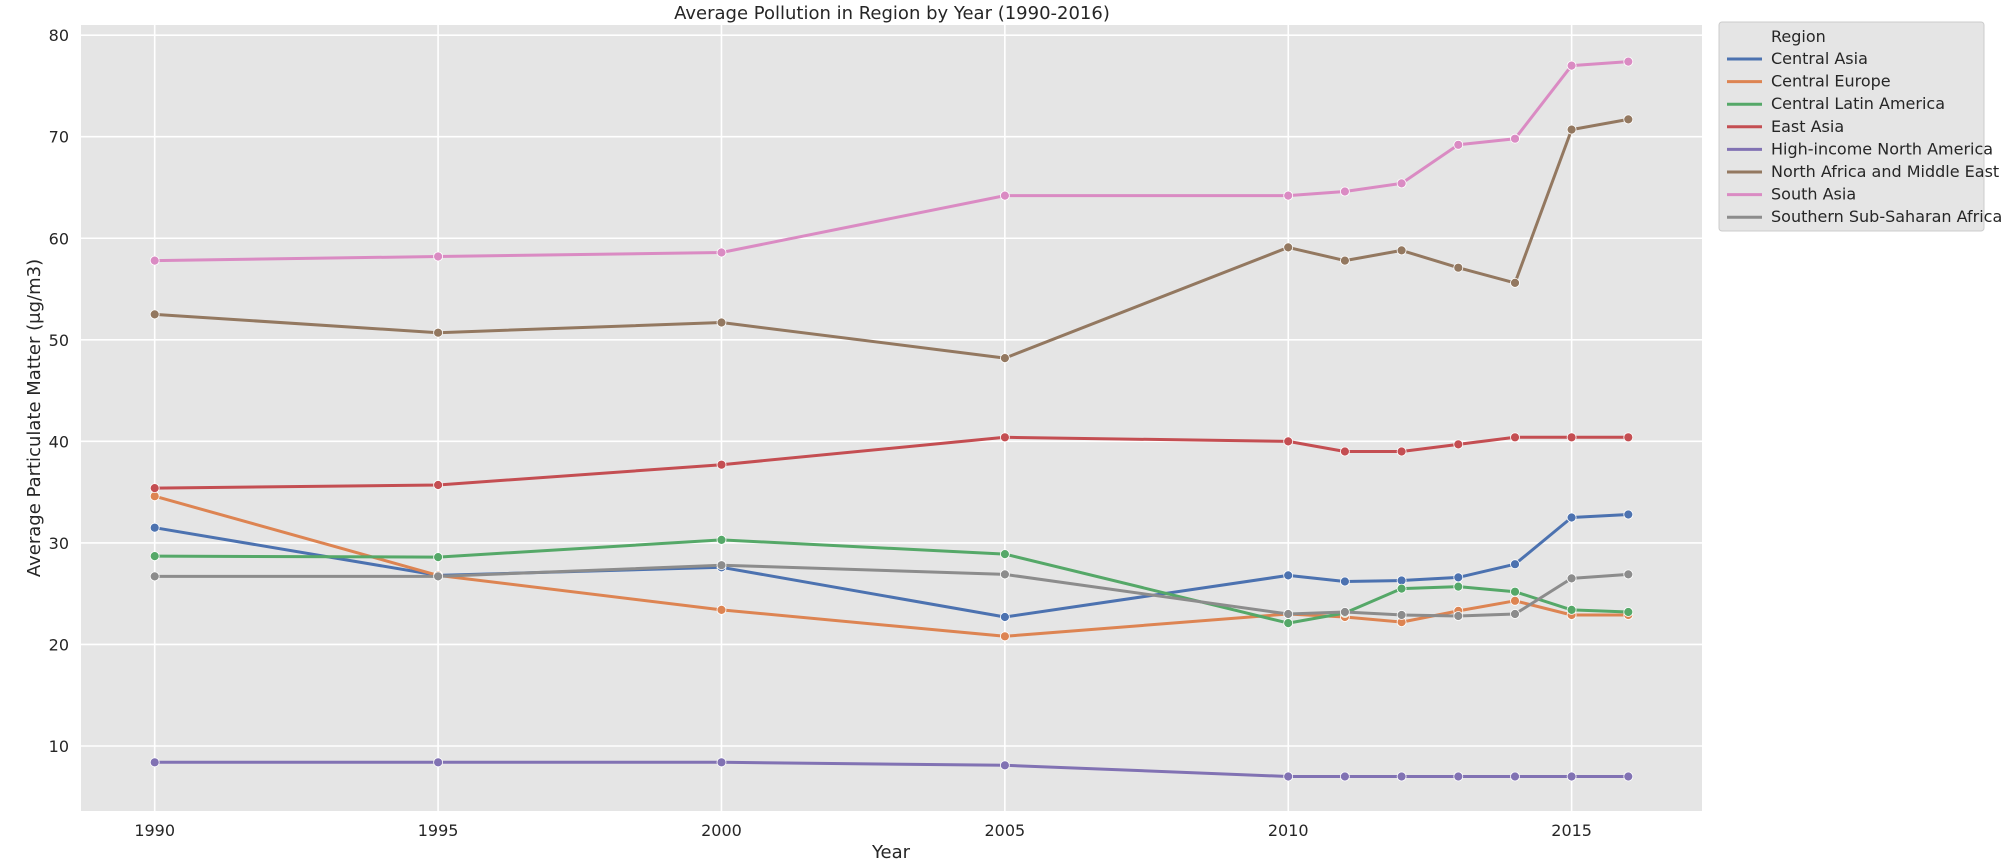 Image resolution: width=2002 pixels, height=864 pixels. What do you see at coordinates (1809, 81) in the screenshot?
I see `legend-item: Central Europe` at bounding box center [1809, 81].